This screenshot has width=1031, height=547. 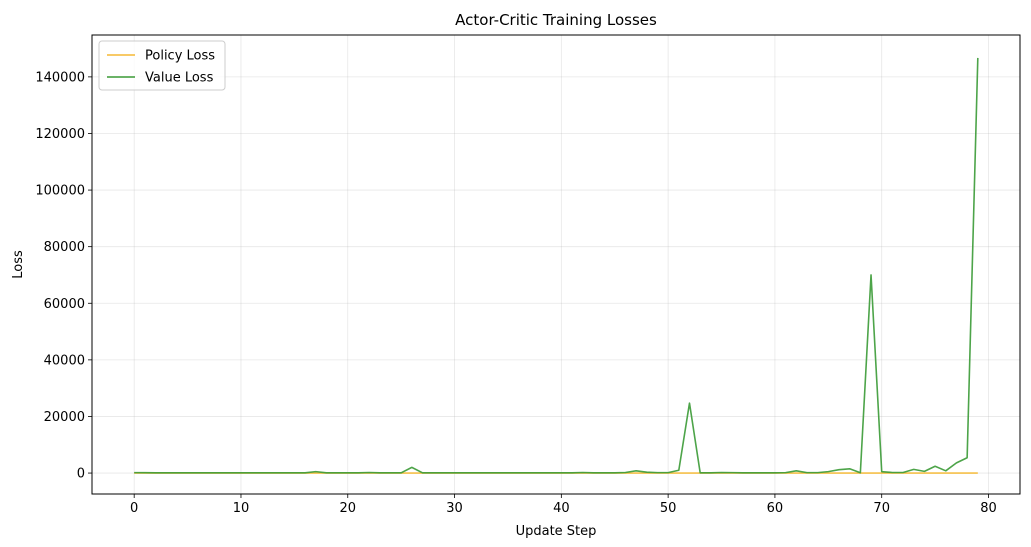 I want to click on x-tick-label: 70, so click(x=881, y=508).